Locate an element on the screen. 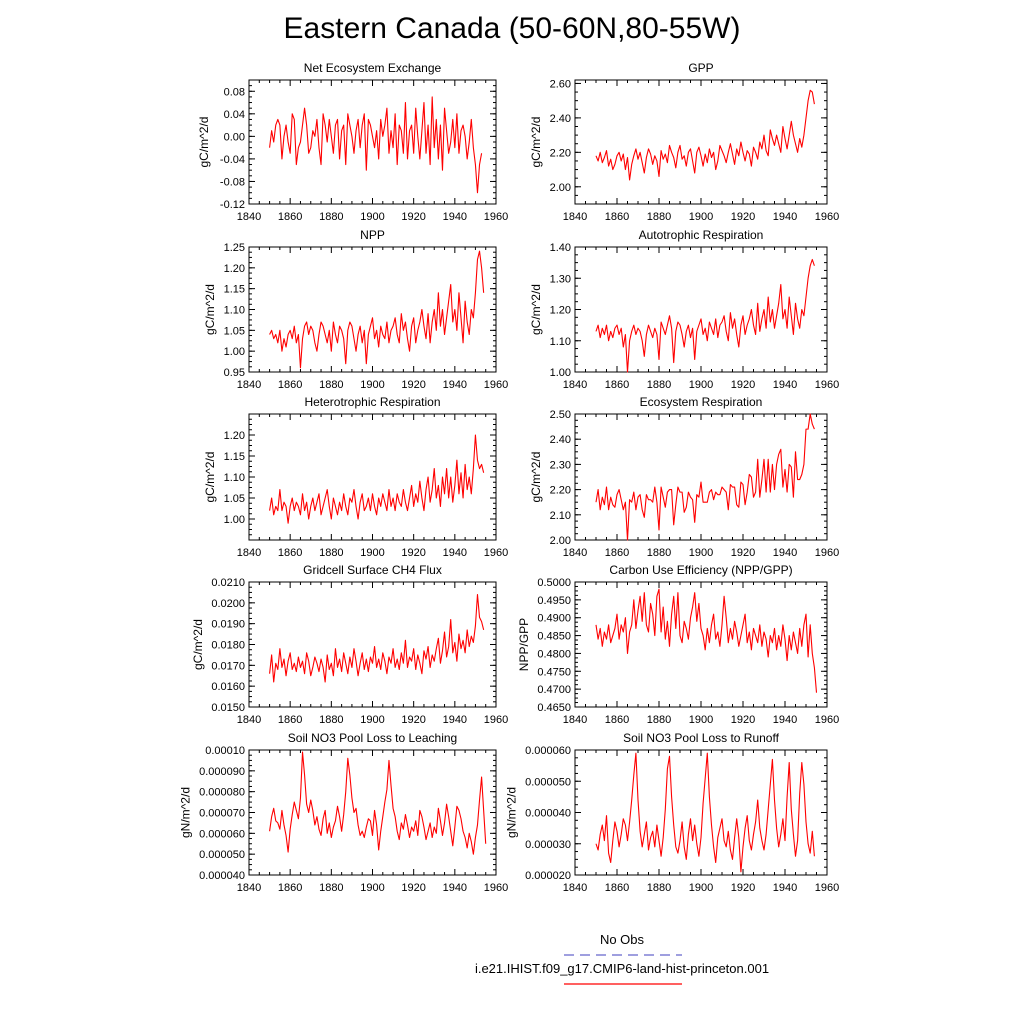 This screenshot has height=1024, width=1024. y-tick-label: 1.30 is located at coordinates (560, 279).